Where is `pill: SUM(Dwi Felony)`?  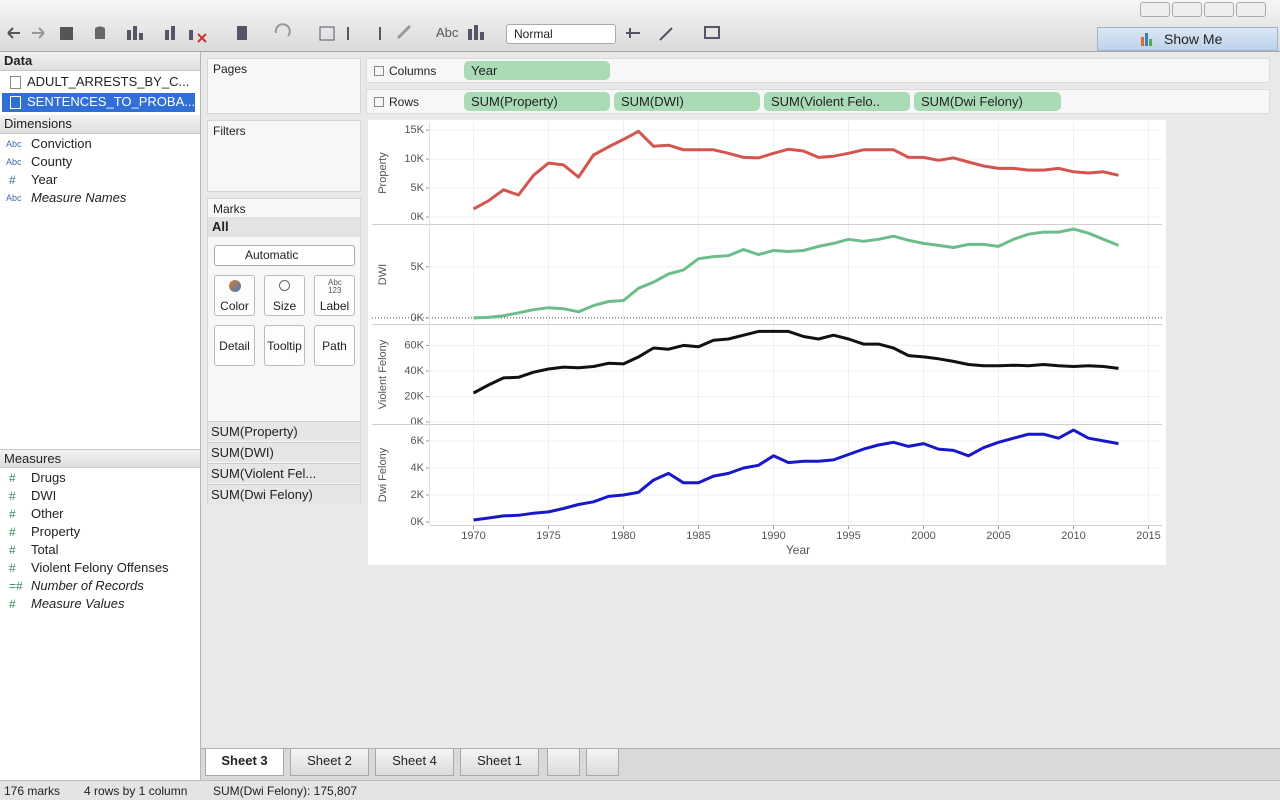 pill: SUM(Dwi Felony) is located at coordinates (987, 101).